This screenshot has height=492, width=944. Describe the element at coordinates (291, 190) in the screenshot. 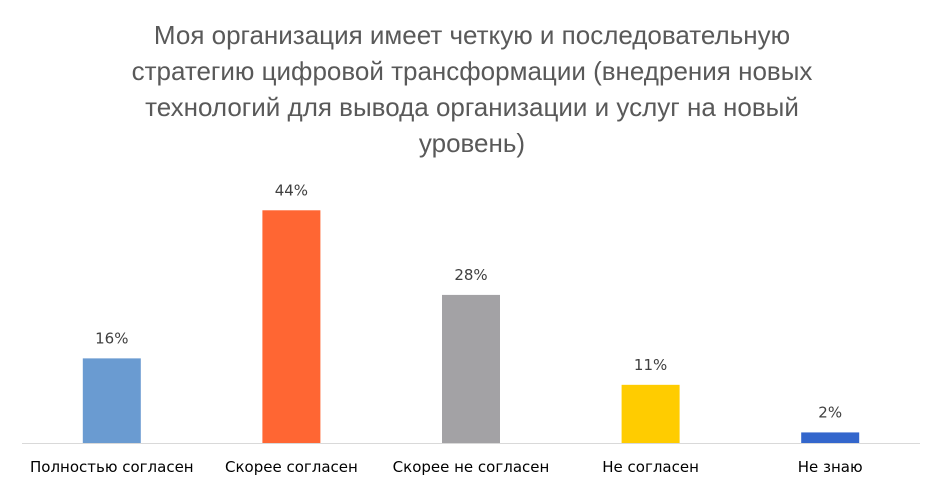

I see `data-label-2: 44%` at that location.